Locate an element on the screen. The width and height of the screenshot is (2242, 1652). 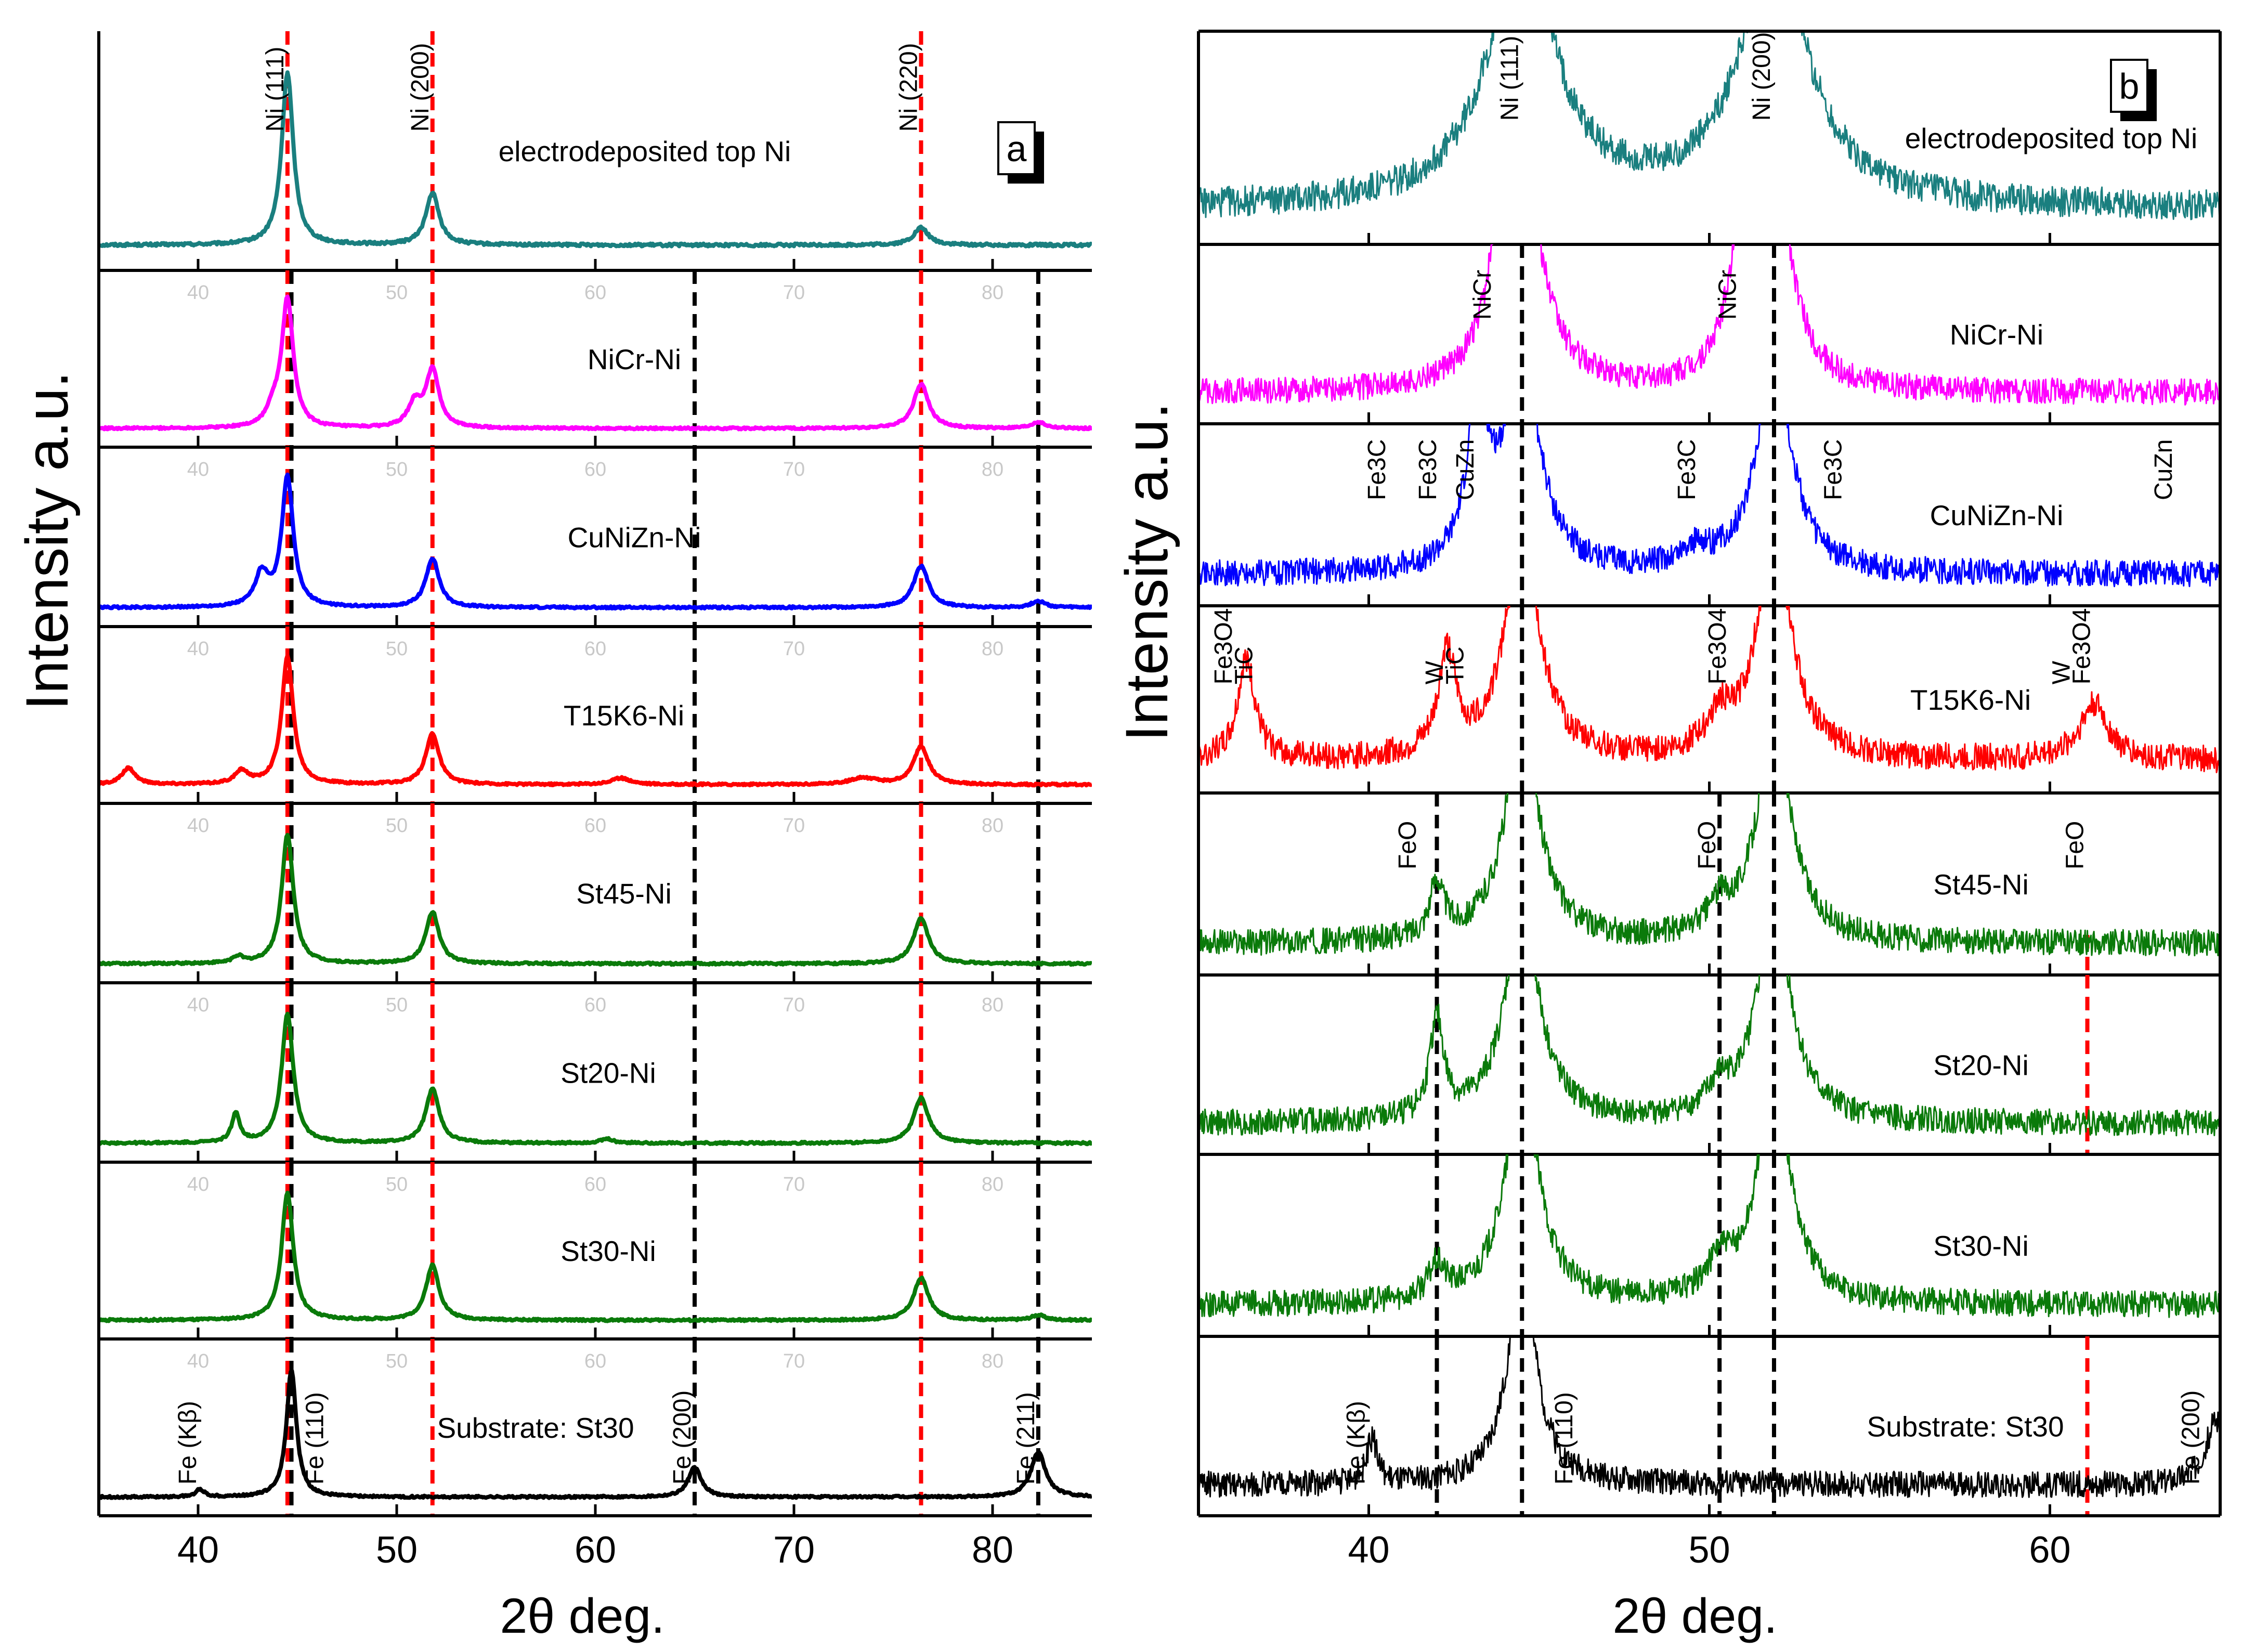
peak-label: TiC is located at coordinates (1244, 665).